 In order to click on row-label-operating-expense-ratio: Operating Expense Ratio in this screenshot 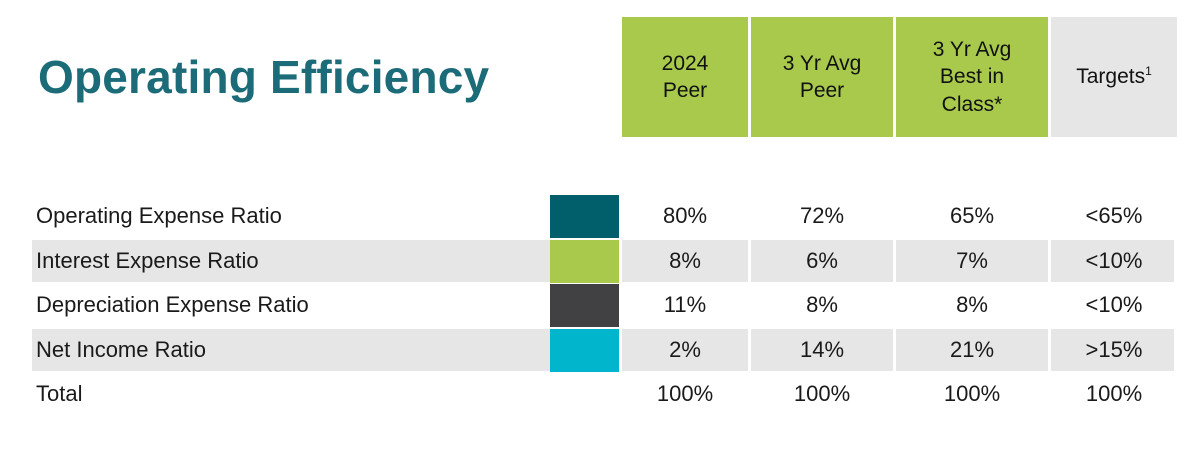, I will do `click(159, 215)`.